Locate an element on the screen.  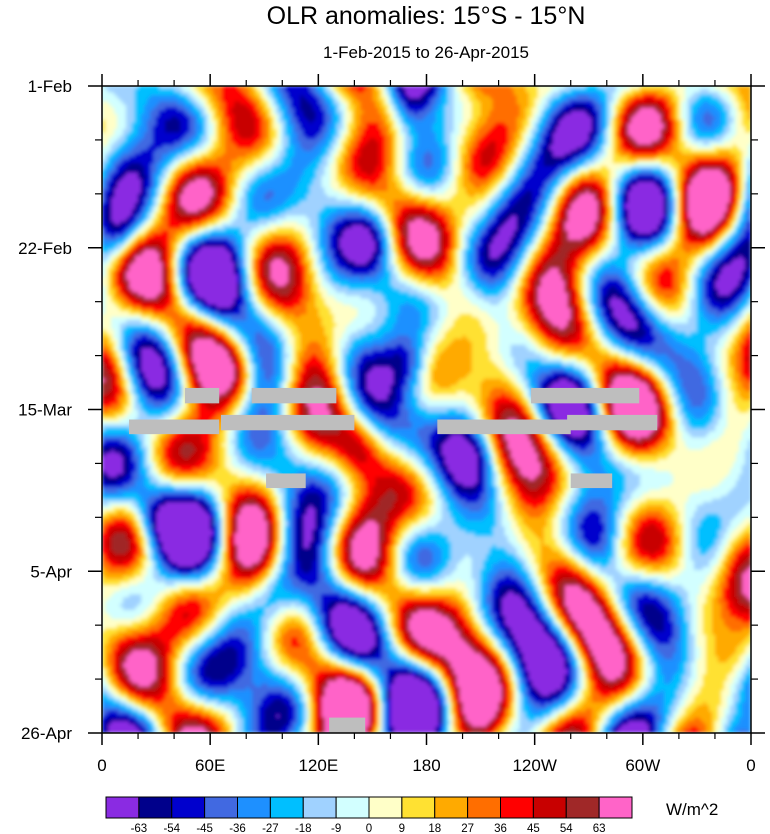
colorbar-label: -45 is located at coordinates (204, 828).